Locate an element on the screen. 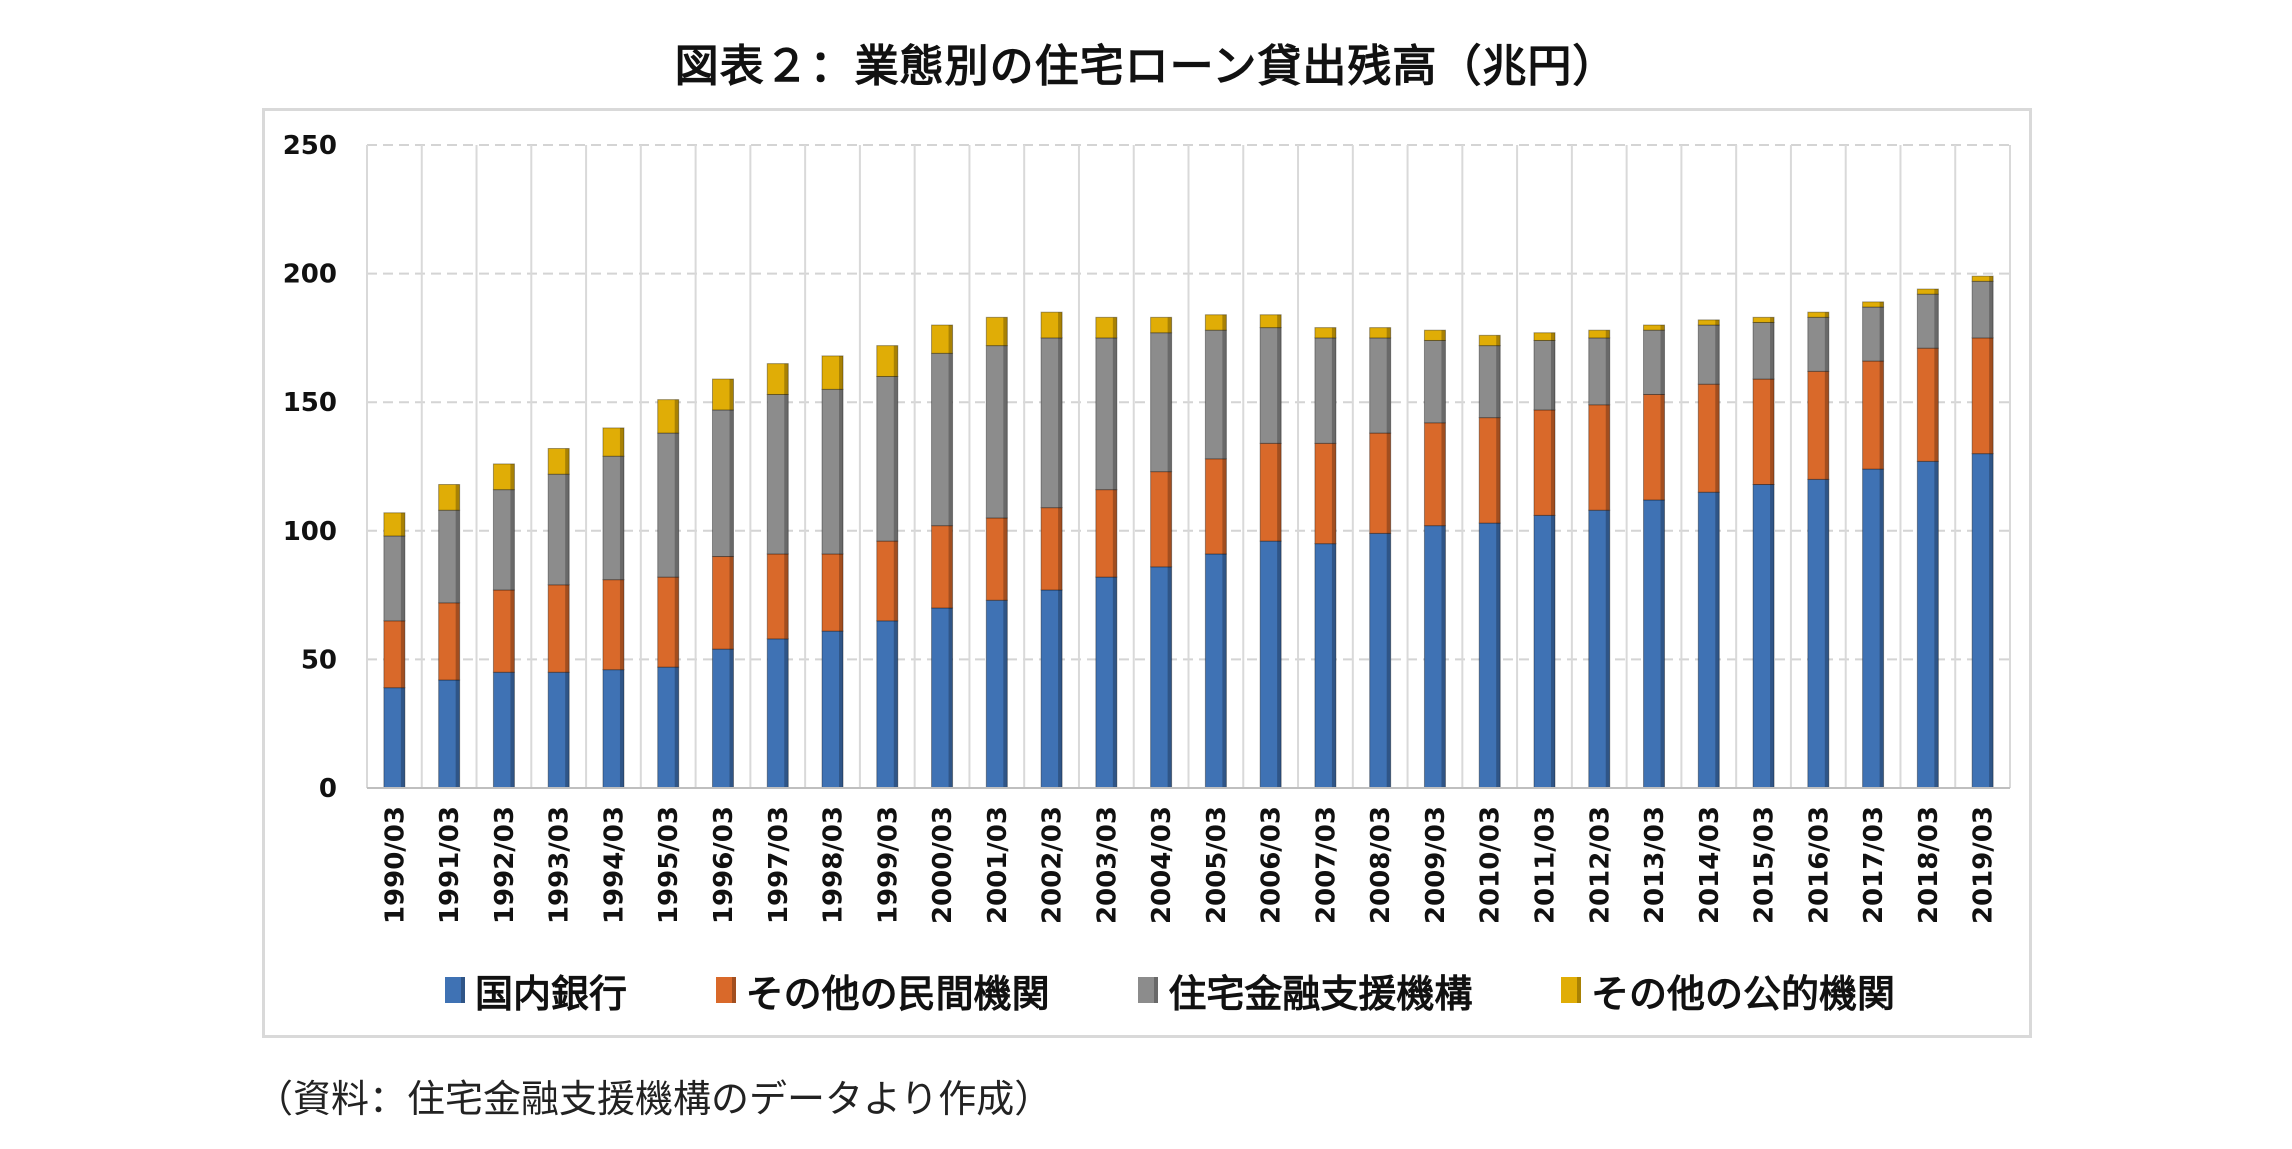  x-tick-label: 2003/03 is located at coordinates (1107, 865).